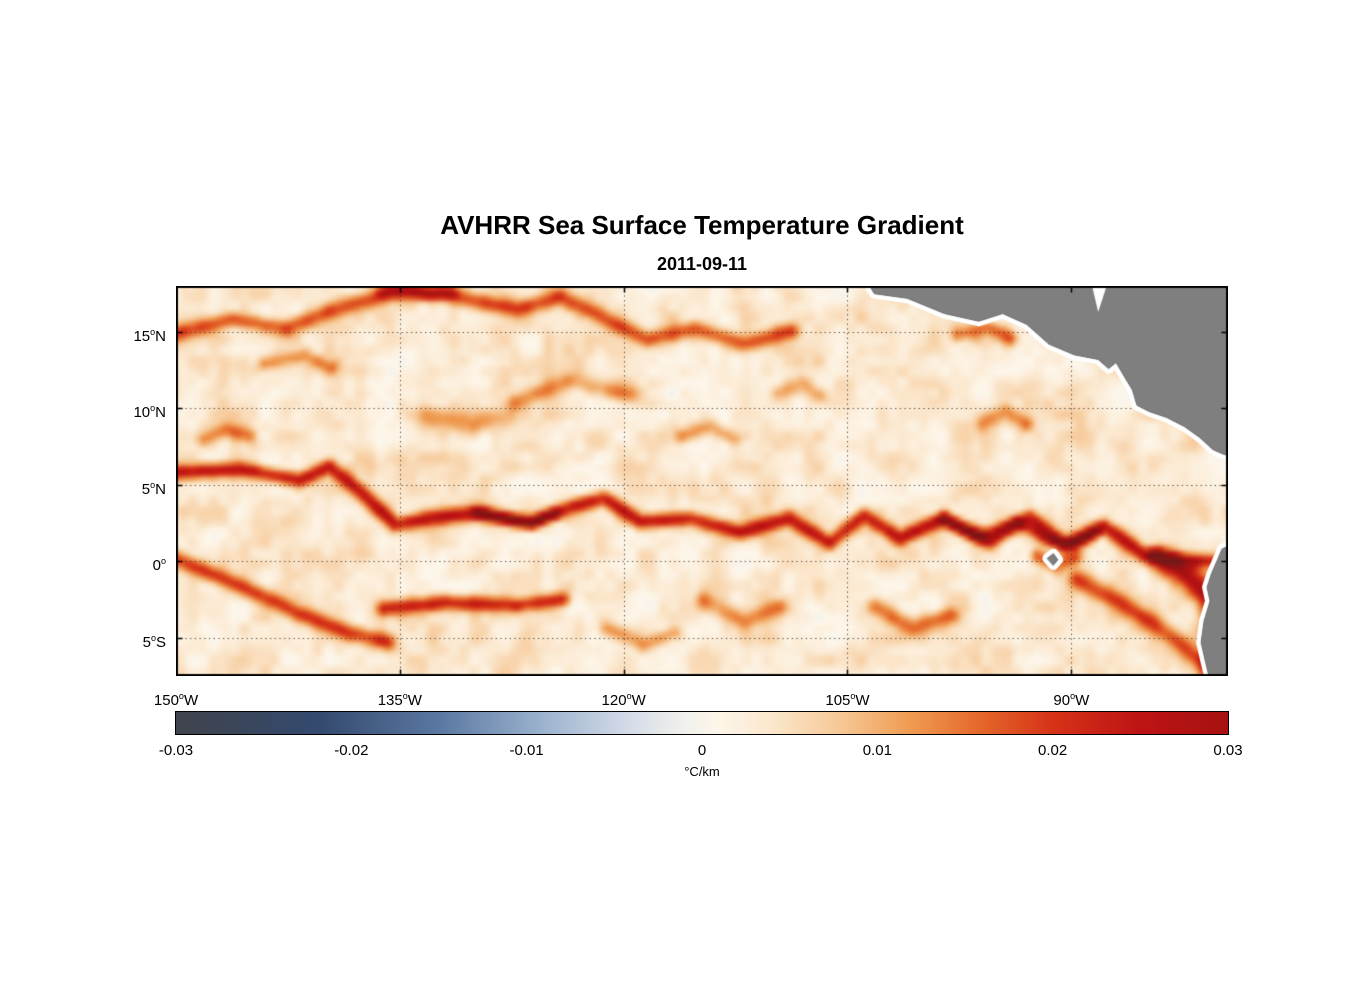 This screenshot has height=1000, width=1356. I want to click on chart-title: AVHRR Sea Surface Temperature Gradient, so click(702, 225).